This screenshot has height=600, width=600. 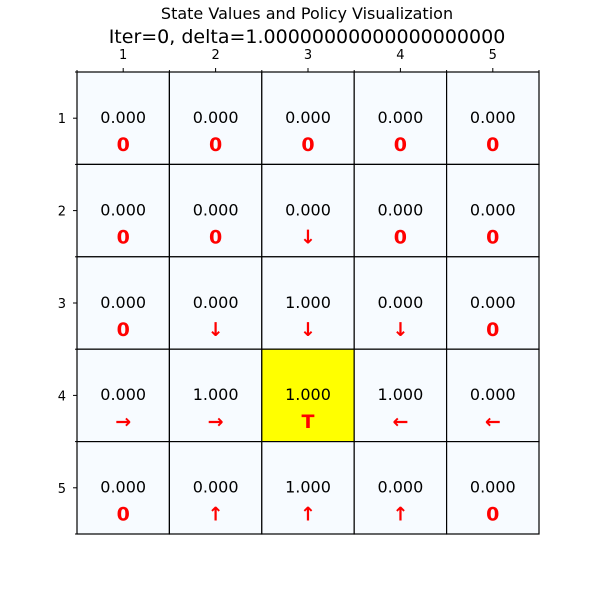 What do you see at coordinates (62, 304) in the screenshot?
I see `y-tick-label: 3` at bounding box center [62, 304].